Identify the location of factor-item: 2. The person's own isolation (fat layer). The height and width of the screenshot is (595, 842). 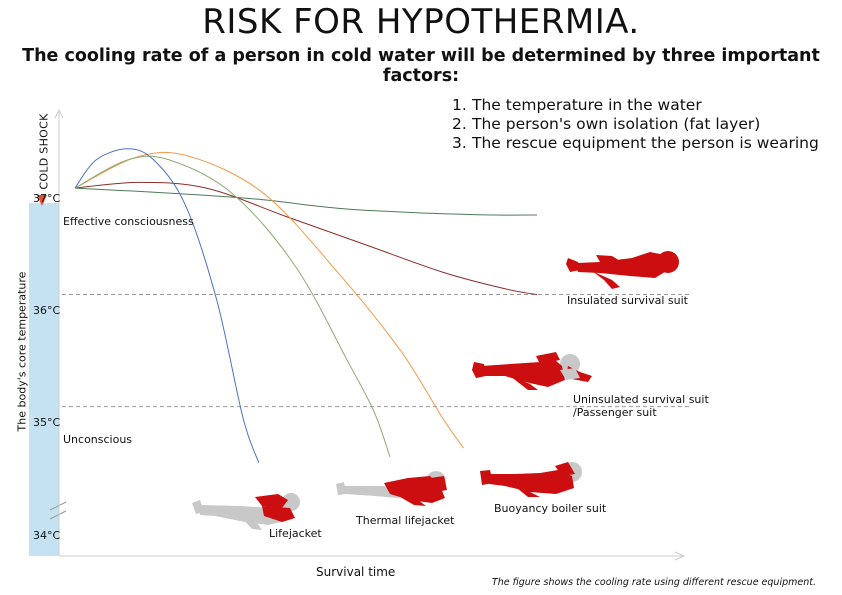
(635, 124).